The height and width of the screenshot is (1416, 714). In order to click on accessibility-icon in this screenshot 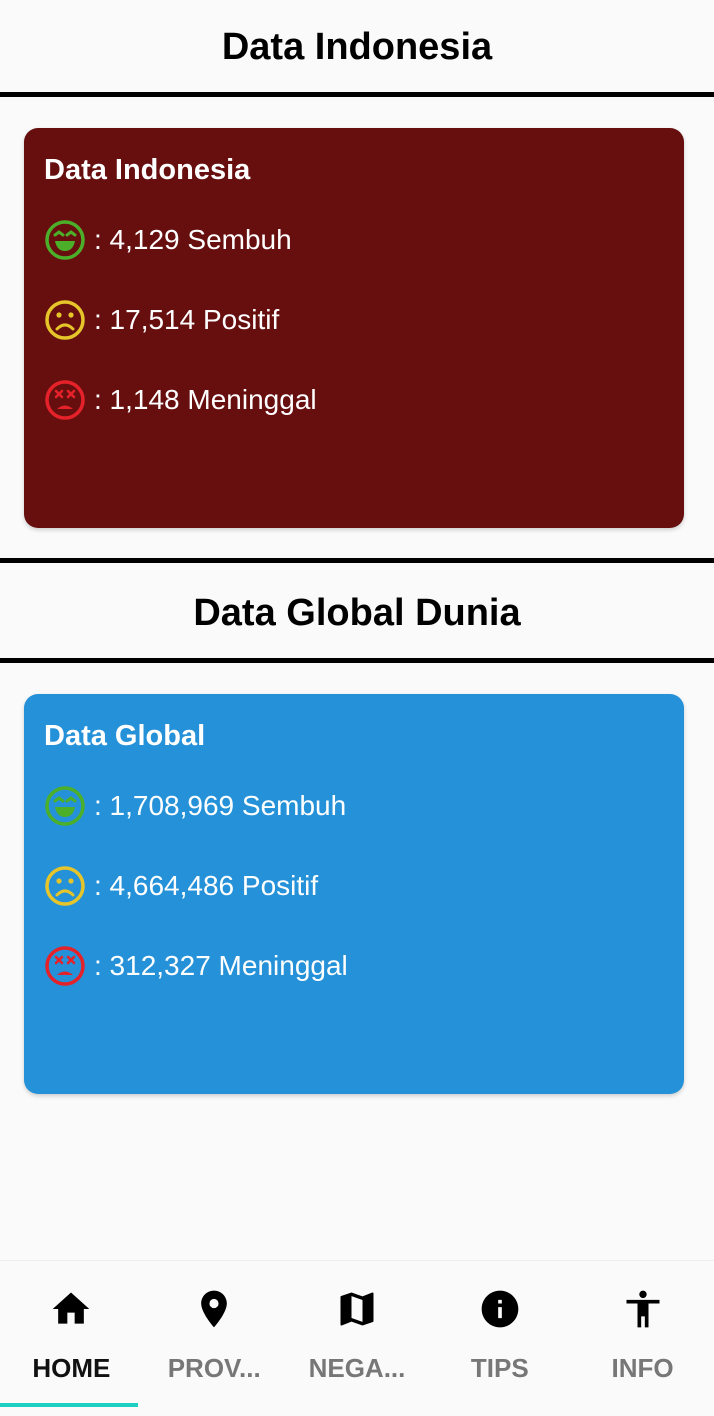, I will do `click(643, 1309)`.